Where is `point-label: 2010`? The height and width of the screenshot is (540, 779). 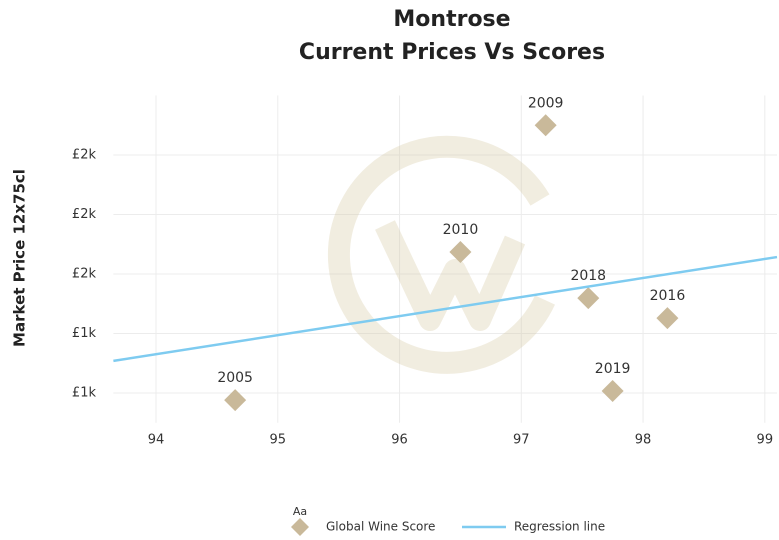 point-label: 2010 is located at coordinates (461, 230).